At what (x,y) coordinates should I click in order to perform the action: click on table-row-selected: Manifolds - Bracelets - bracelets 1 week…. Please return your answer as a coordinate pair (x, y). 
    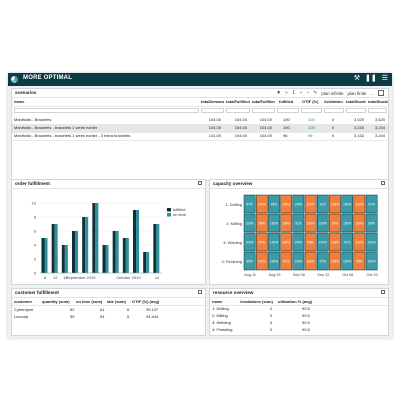
    Looking at the image, I should click on (200, 128).